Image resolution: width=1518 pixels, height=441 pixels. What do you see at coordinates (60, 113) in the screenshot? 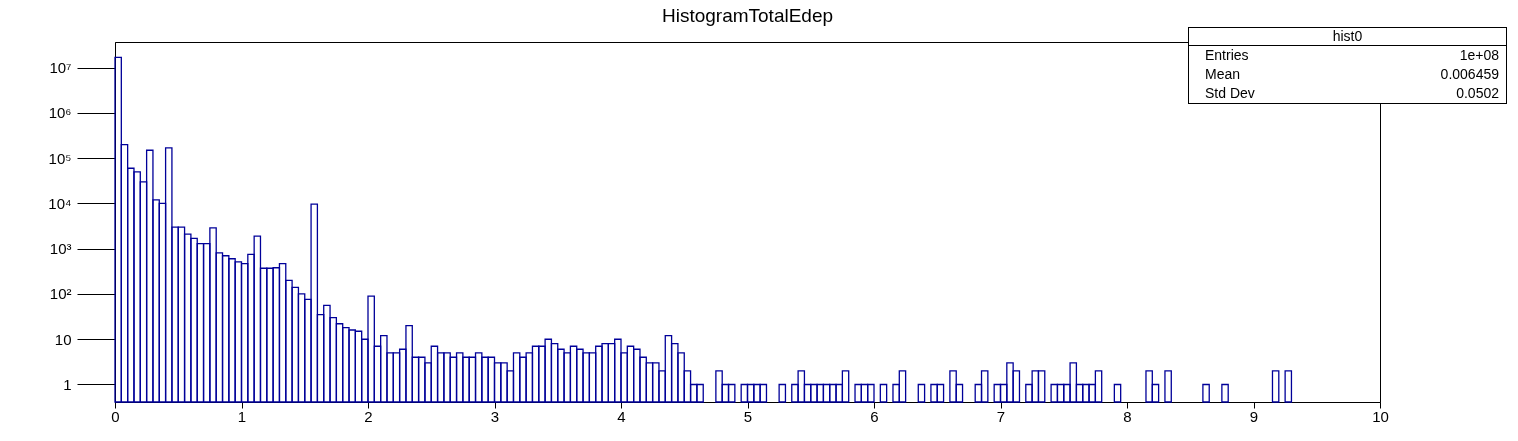
I see `y-tick-label: 10⁶` at bounding box center [60, 113].